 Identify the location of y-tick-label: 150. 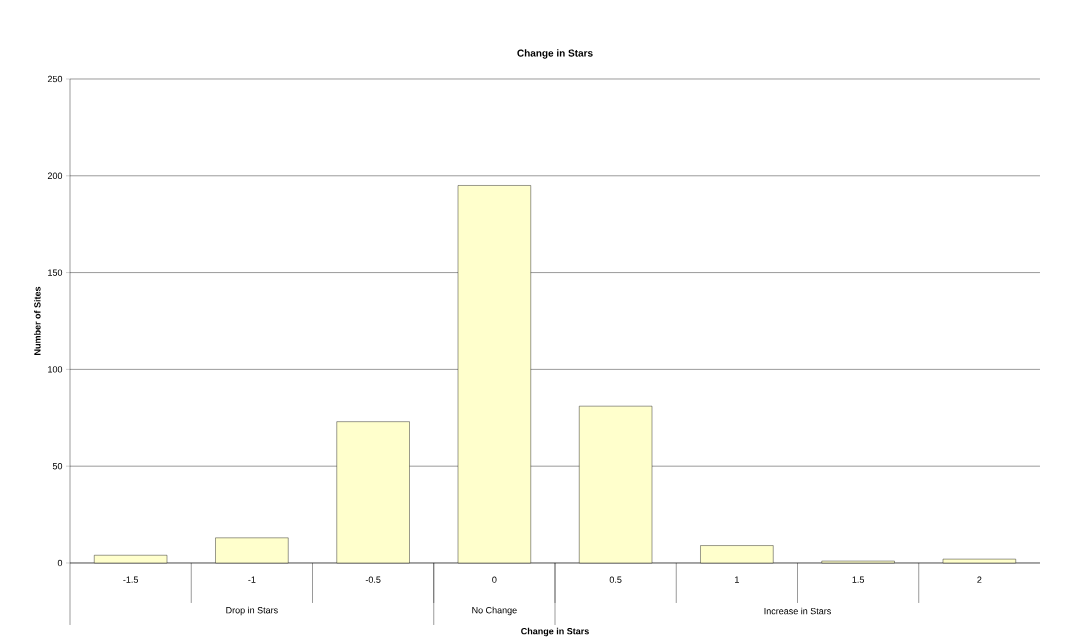
(55, 272).